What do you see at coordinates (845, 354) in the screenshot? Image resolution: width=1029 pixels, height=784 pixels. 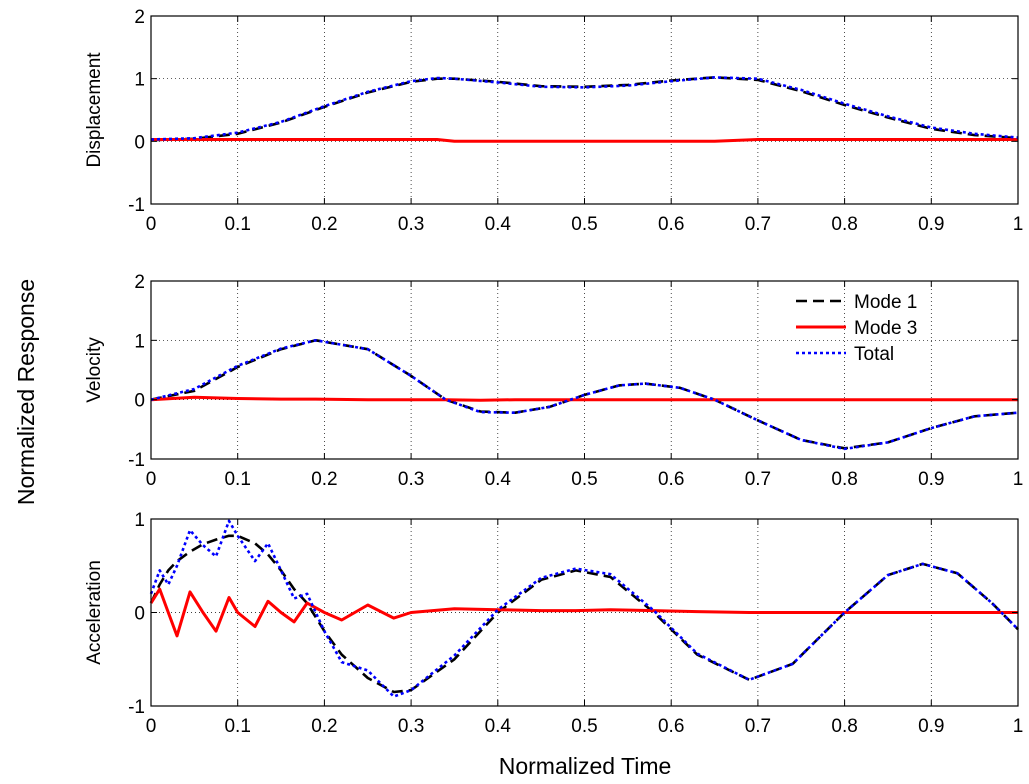 I see `legend-entry-total: Total` at bounding box center [845, 354].